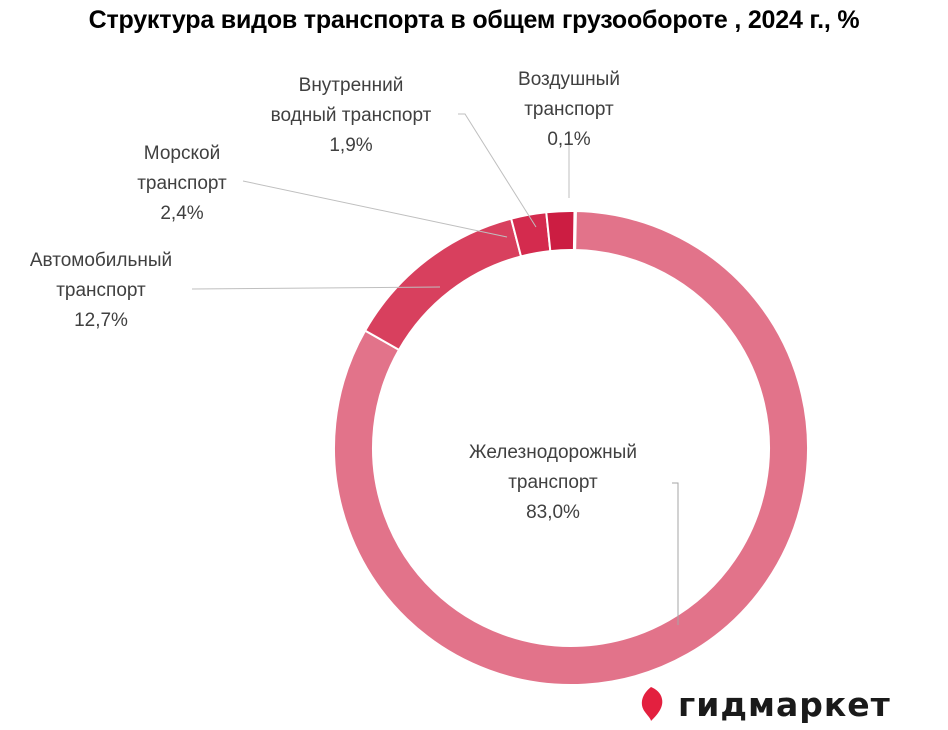 The image size is (948, 730). I want to click on leader-line-sea, so click(375, 209).